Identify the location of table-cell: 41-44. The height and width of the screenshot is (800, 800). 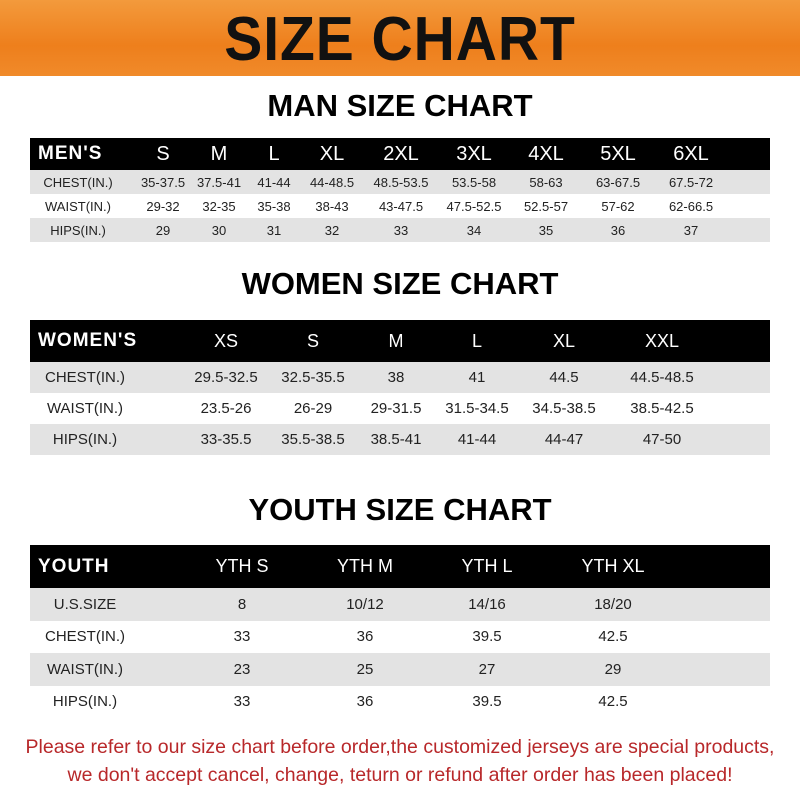
(477, 439).